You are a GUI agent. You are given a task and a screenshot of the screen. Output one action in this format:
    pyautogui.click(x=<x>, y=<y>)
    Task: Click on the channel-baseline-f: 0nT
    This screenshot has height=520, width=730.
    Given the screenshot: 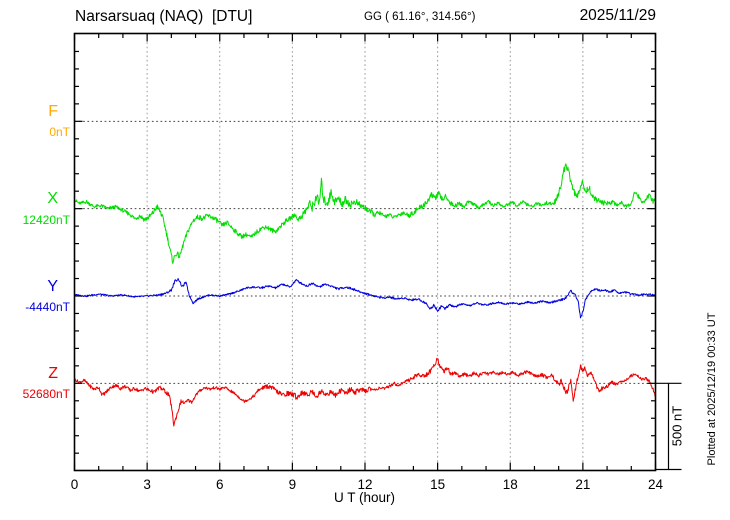 What is the action you would take?
    pyautogui.click(x=59, y=132)
    